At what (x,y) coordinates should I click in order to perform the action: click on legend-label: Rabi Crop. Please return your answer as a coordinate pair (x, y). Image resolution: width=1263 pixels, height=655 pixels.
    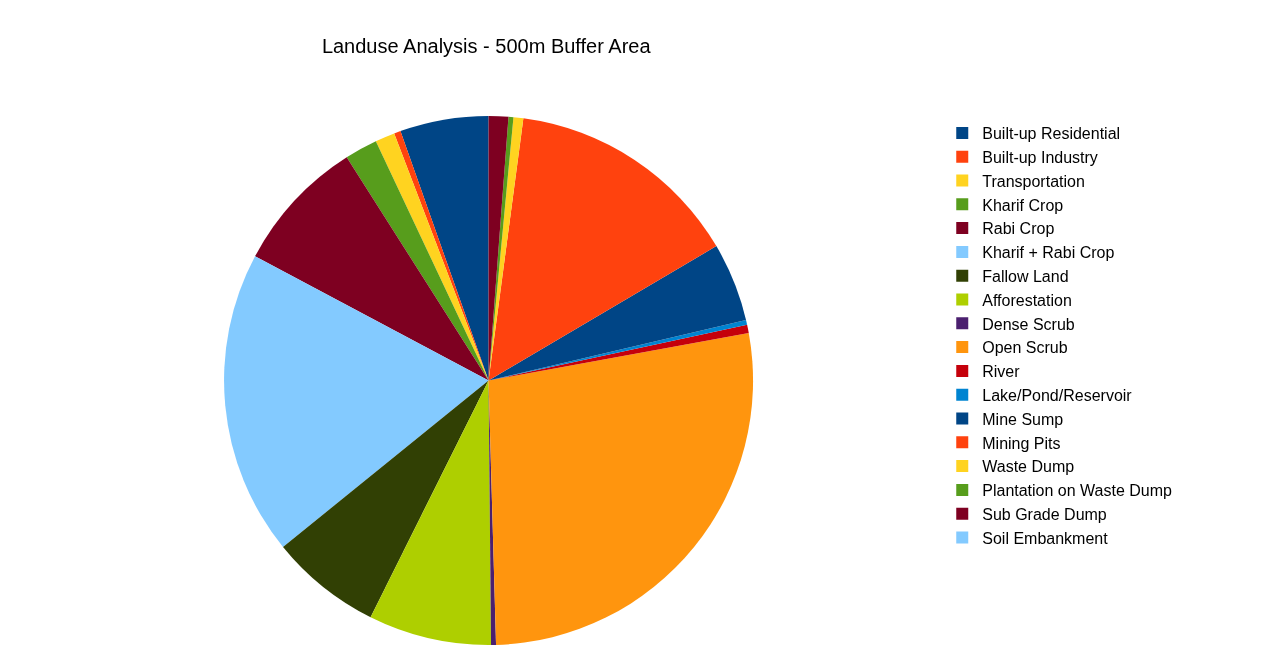
    Looking at the image, I should click on (1018, 229).